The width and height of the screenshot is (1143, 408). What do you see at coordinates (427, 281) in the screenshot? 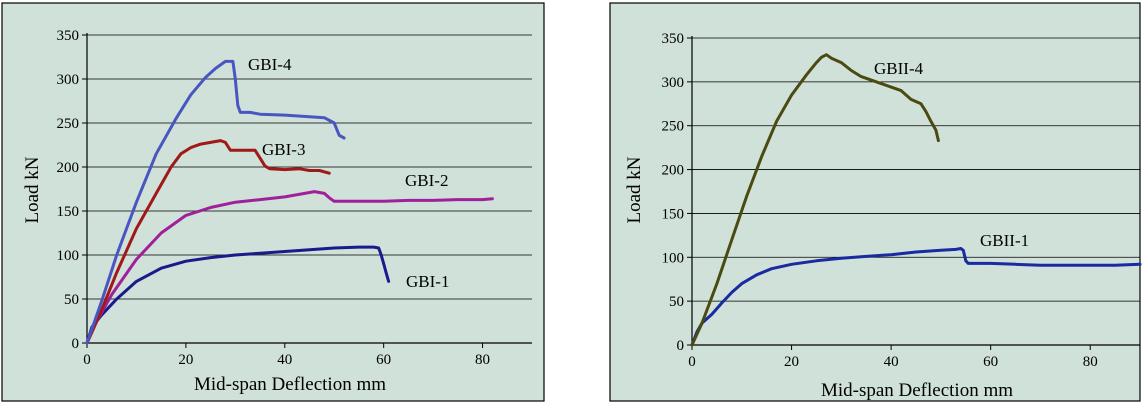
I see `series-label-gbi-1: GBI-1` at bounding box center [427, 281].